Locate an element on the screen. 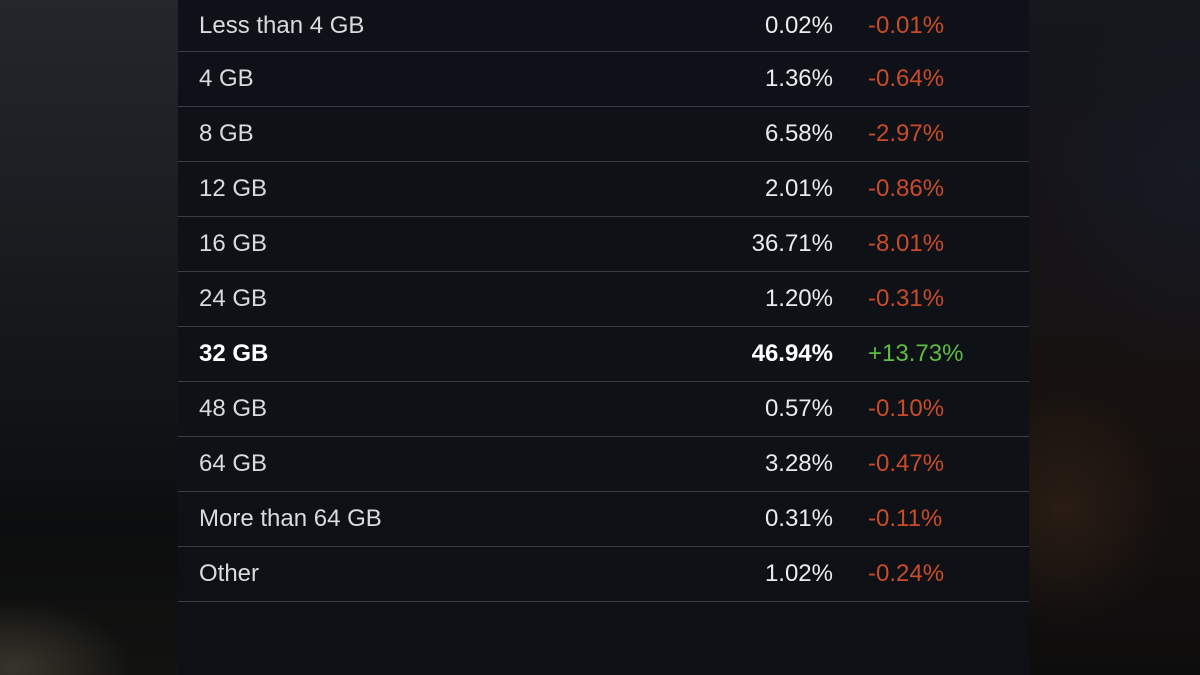 The height and width of the screenshot is (675, 1200). ram-row-share: 0.02% is located at coordinates (798, 25).